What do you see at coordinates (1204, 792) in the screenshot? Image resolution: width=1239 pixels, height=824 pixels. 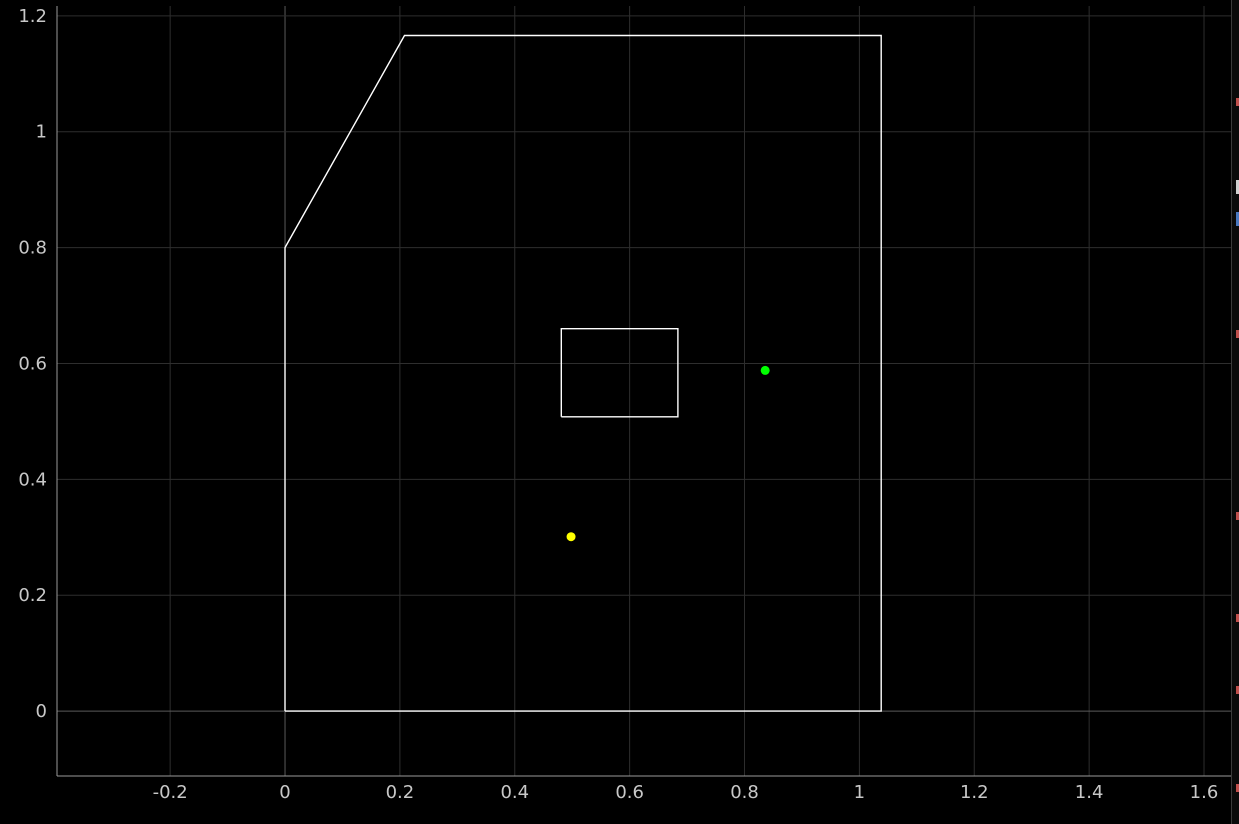 I see `x-tick-label: 1.6` at bounding box center [1204, 792].